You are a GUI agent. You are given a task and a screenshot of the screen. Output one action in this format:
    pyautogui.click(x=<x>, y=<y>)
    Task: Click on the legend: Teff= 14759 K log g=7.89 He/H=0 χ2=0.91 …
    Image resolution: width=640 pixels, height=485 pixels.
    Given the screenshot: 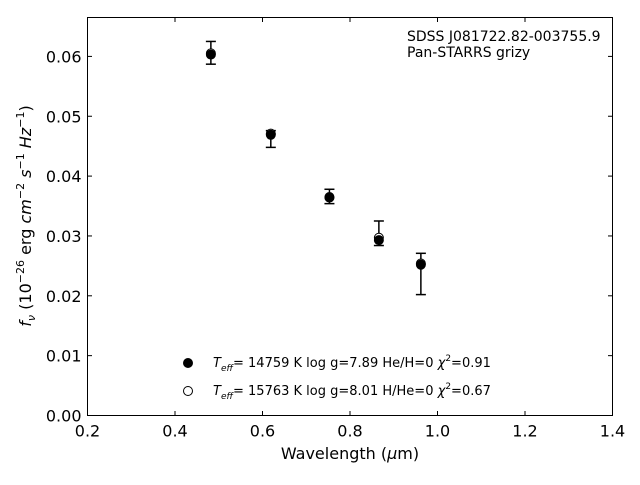 What is the action you would take?
    pyautogui.click(x=337, y=378)
    